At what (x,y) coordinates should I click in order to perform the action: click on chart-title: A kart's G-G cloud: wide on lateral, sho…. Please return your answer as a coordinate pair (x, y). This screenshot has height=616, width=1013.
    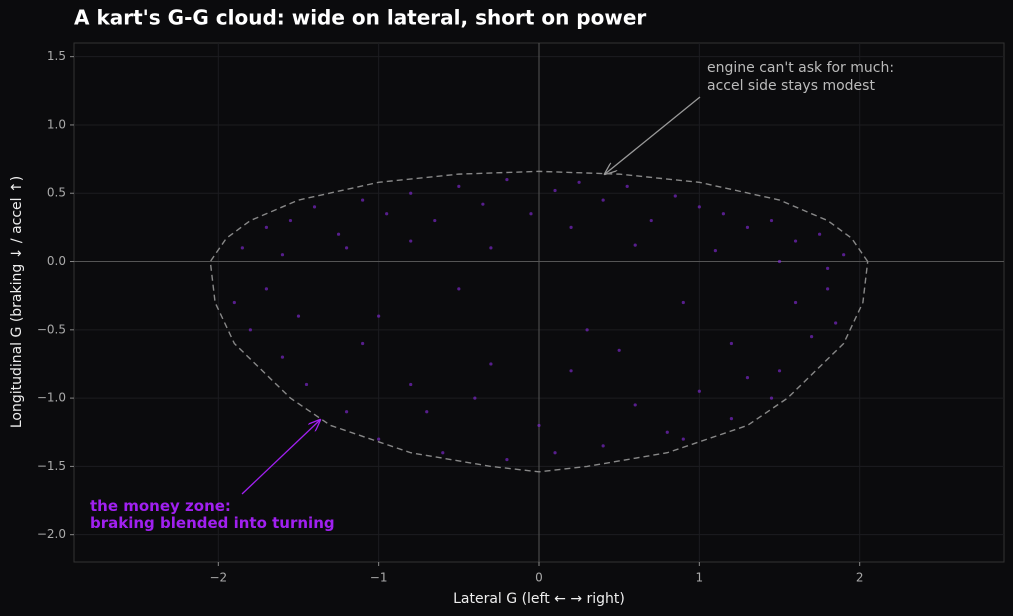
    Looking at the image, I should click on (360, 18).